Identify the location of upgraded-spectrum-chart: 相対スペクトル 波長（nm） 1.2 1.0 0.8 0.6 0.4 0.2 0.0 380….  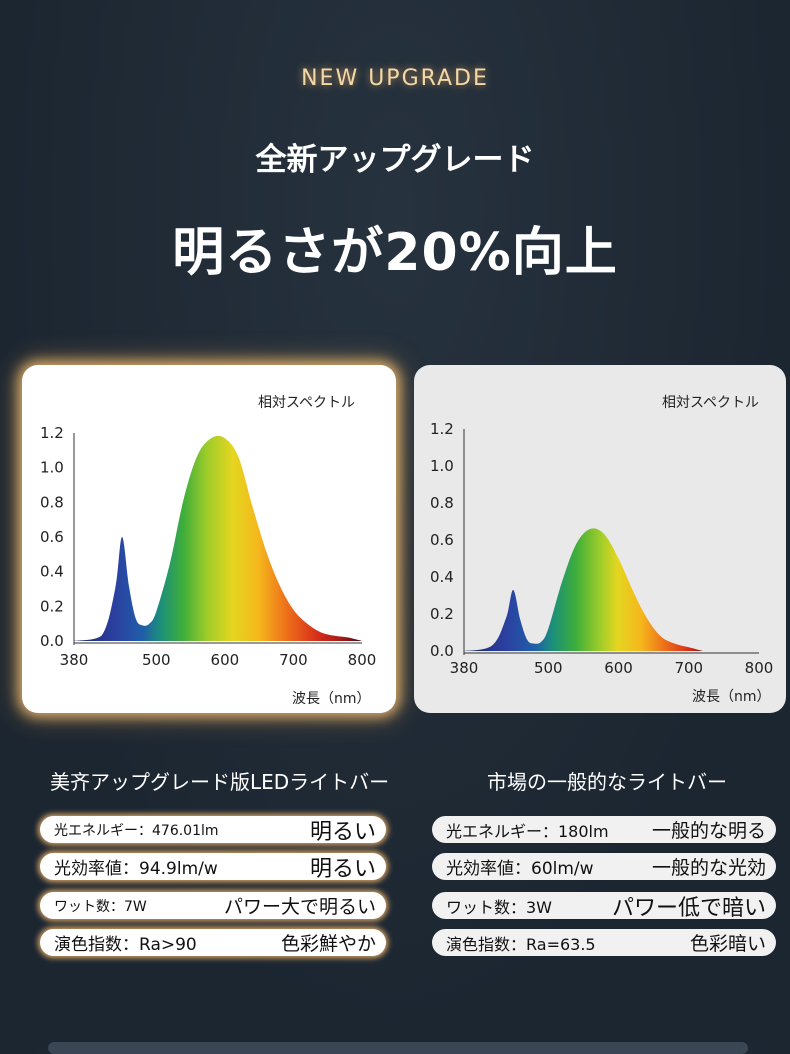
(208, 551).